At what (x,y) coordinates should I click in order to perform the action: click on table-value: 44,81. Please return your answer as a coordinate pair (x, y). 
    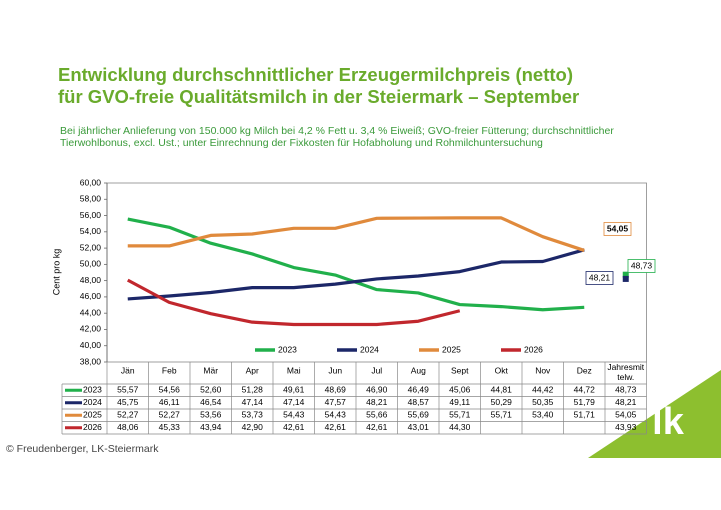
    Looking at the image, I should click on (502, 390).